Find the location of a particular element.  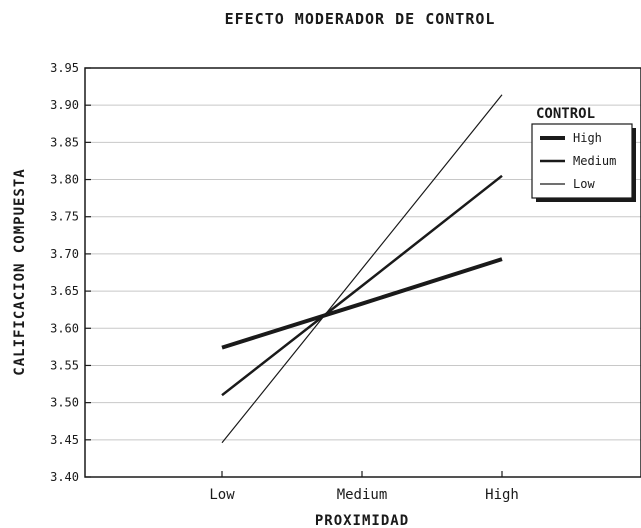

y-tick-label: 3.65 is located at coordinates (64, 291).